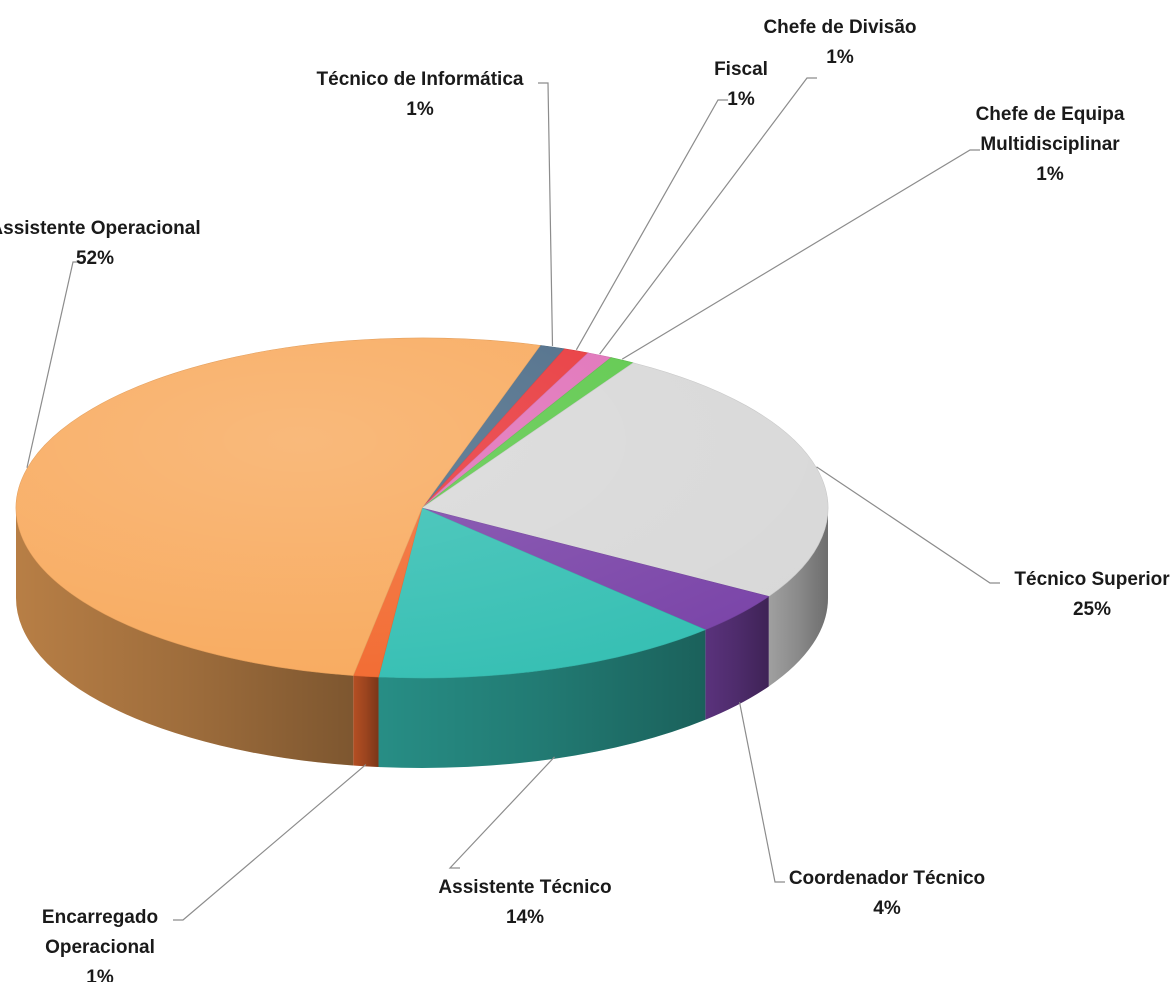  Describe the element at coordinates (420, 94) in the screenshot. I see `slice-label-tecnico-de-informatica: Técnico de Informática 1%` at that location.